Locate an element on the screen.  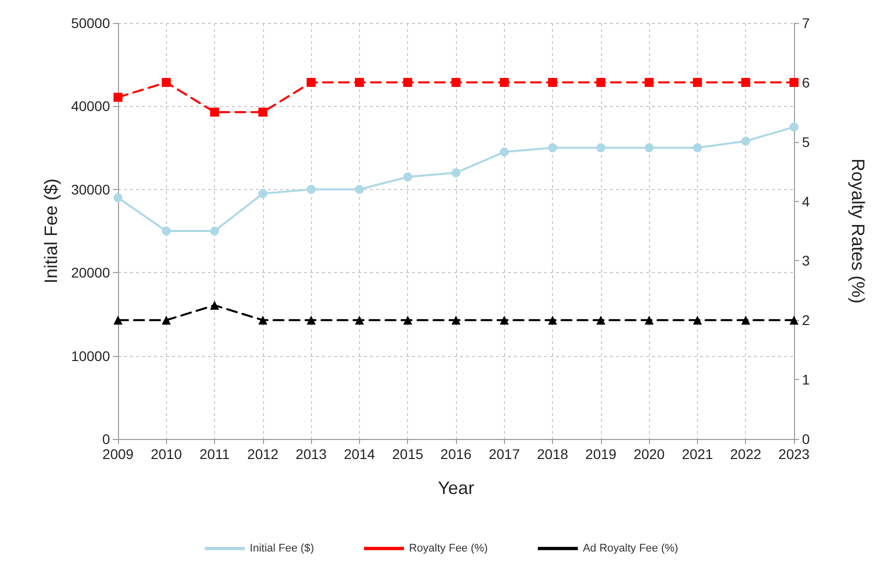
y-tick-label: 10000 is located at coordinates (90, 356).